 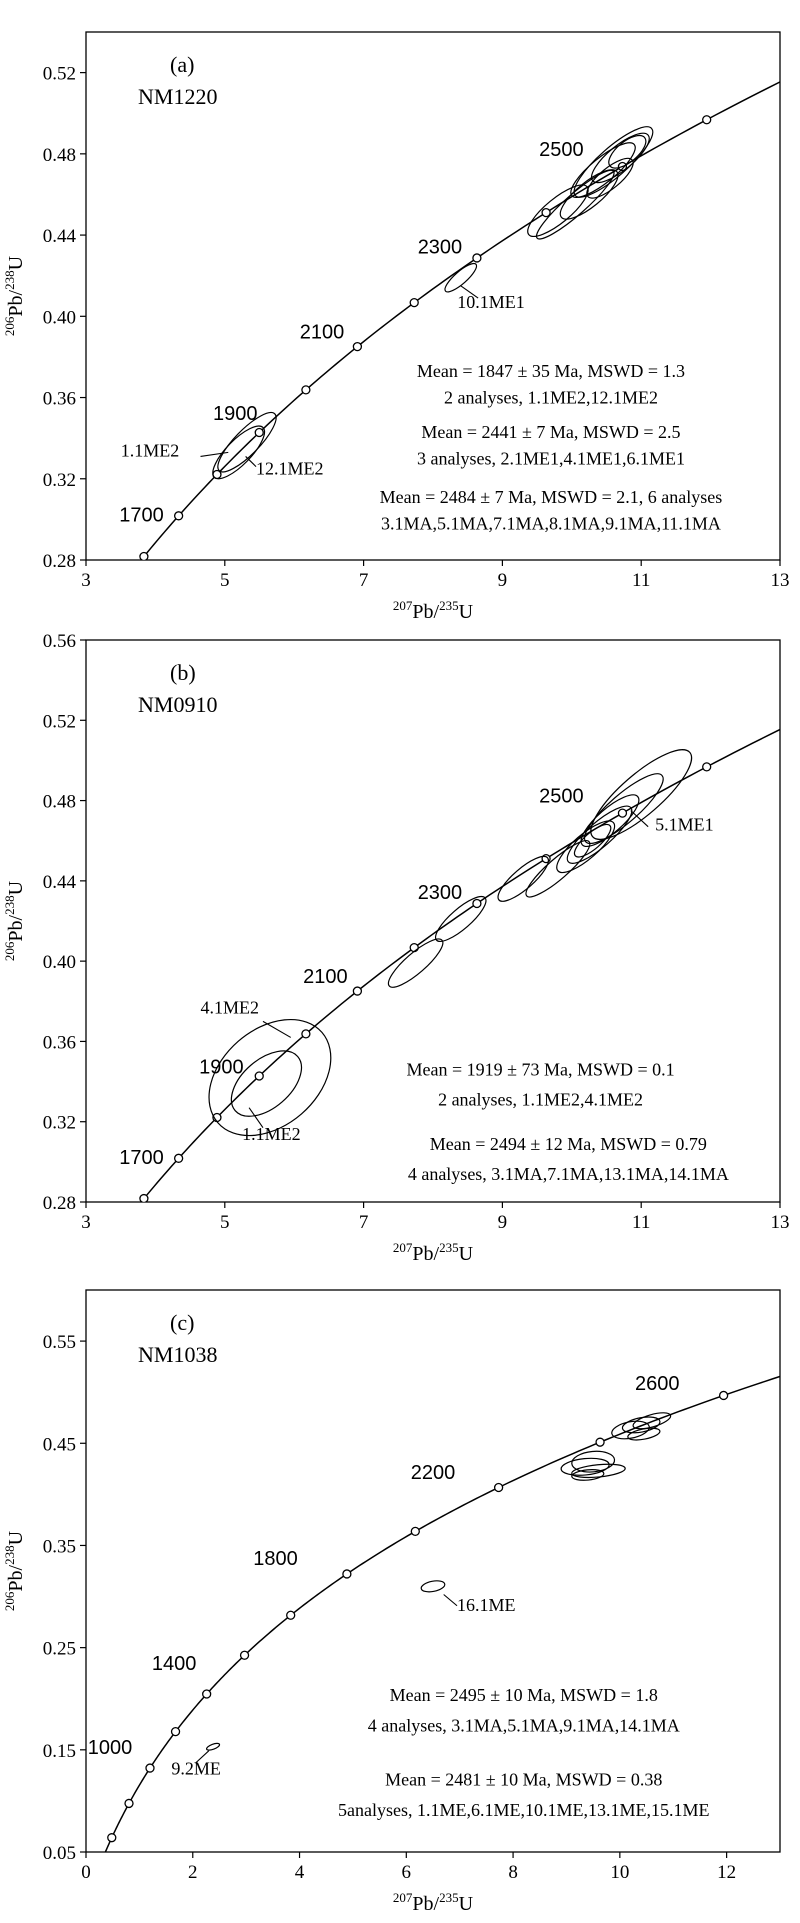 I want to click on analysis-label: 12.1ME2, so click(x=290, y=469).